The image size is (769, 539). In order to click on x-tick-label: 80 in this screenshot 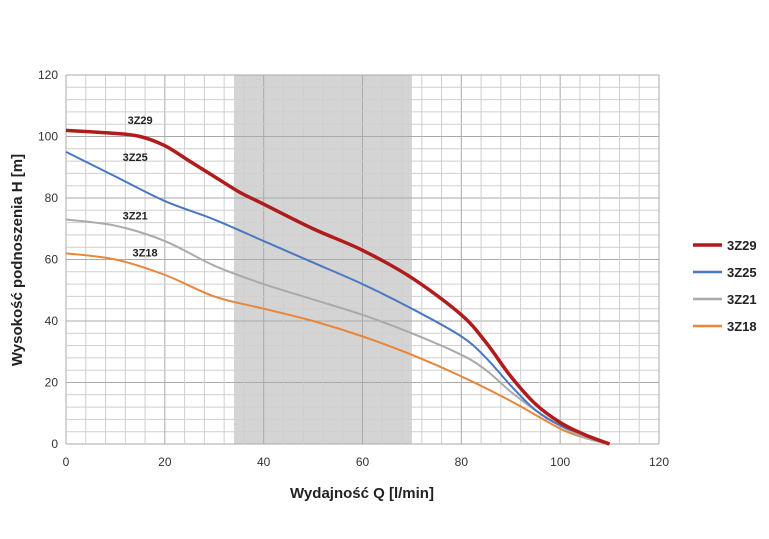, I will do `click(462, 462)`.